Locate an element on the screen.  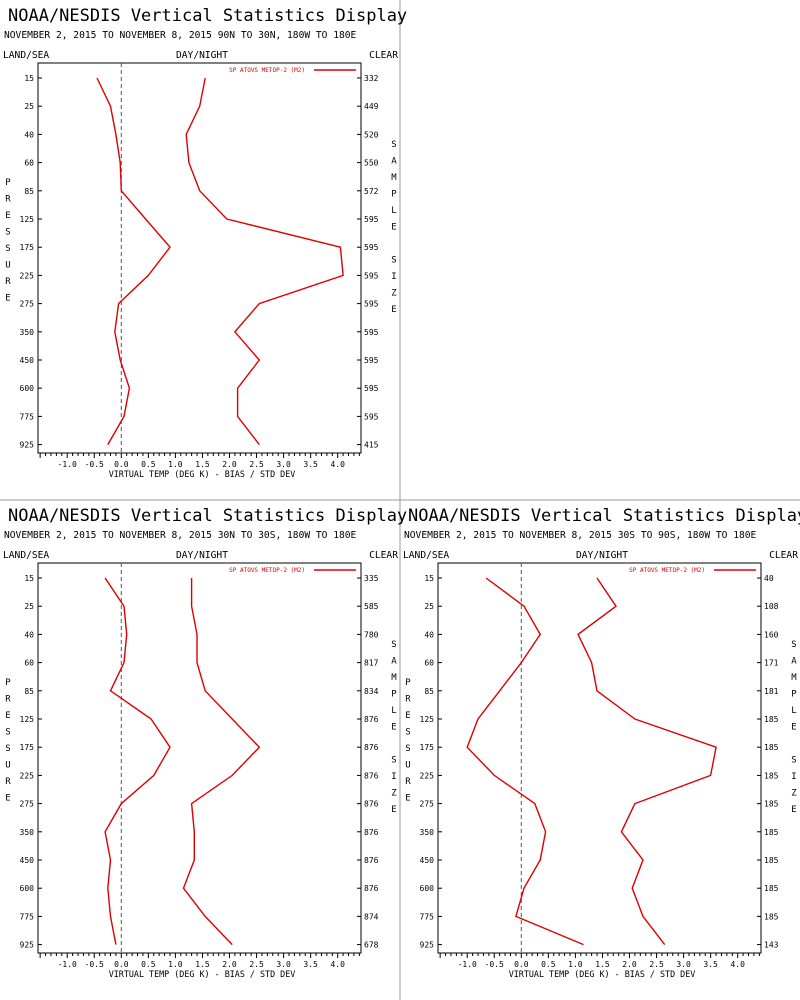
y-tick-label: 225 is located at coordinates (427, 775).